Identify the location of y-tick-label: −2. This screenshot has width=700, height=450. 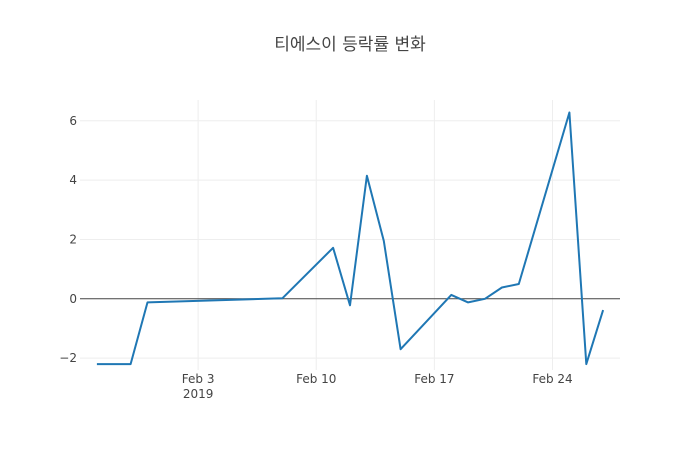
(68, 358).